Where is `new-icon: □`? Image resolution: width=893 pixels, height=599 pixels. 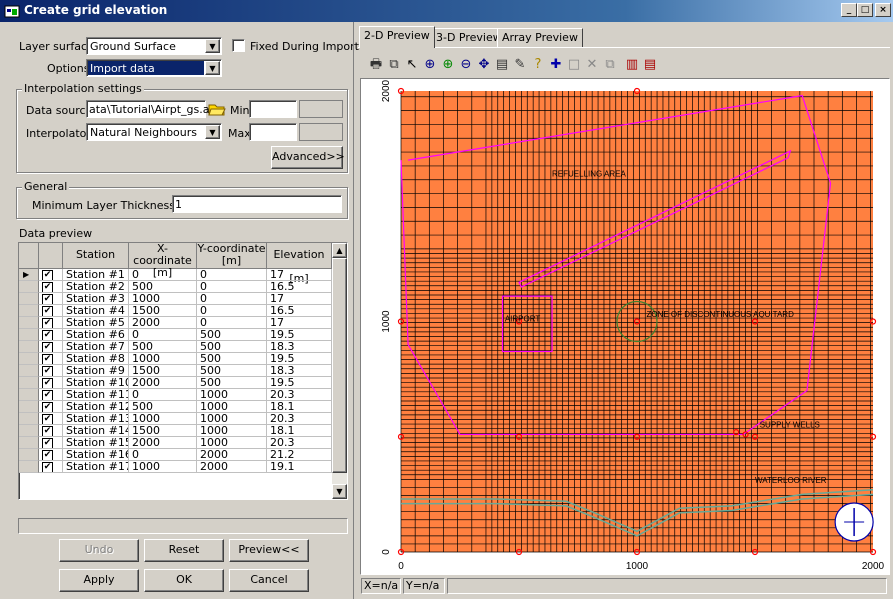 new-icon: □ is located at coordinates (574, 64).